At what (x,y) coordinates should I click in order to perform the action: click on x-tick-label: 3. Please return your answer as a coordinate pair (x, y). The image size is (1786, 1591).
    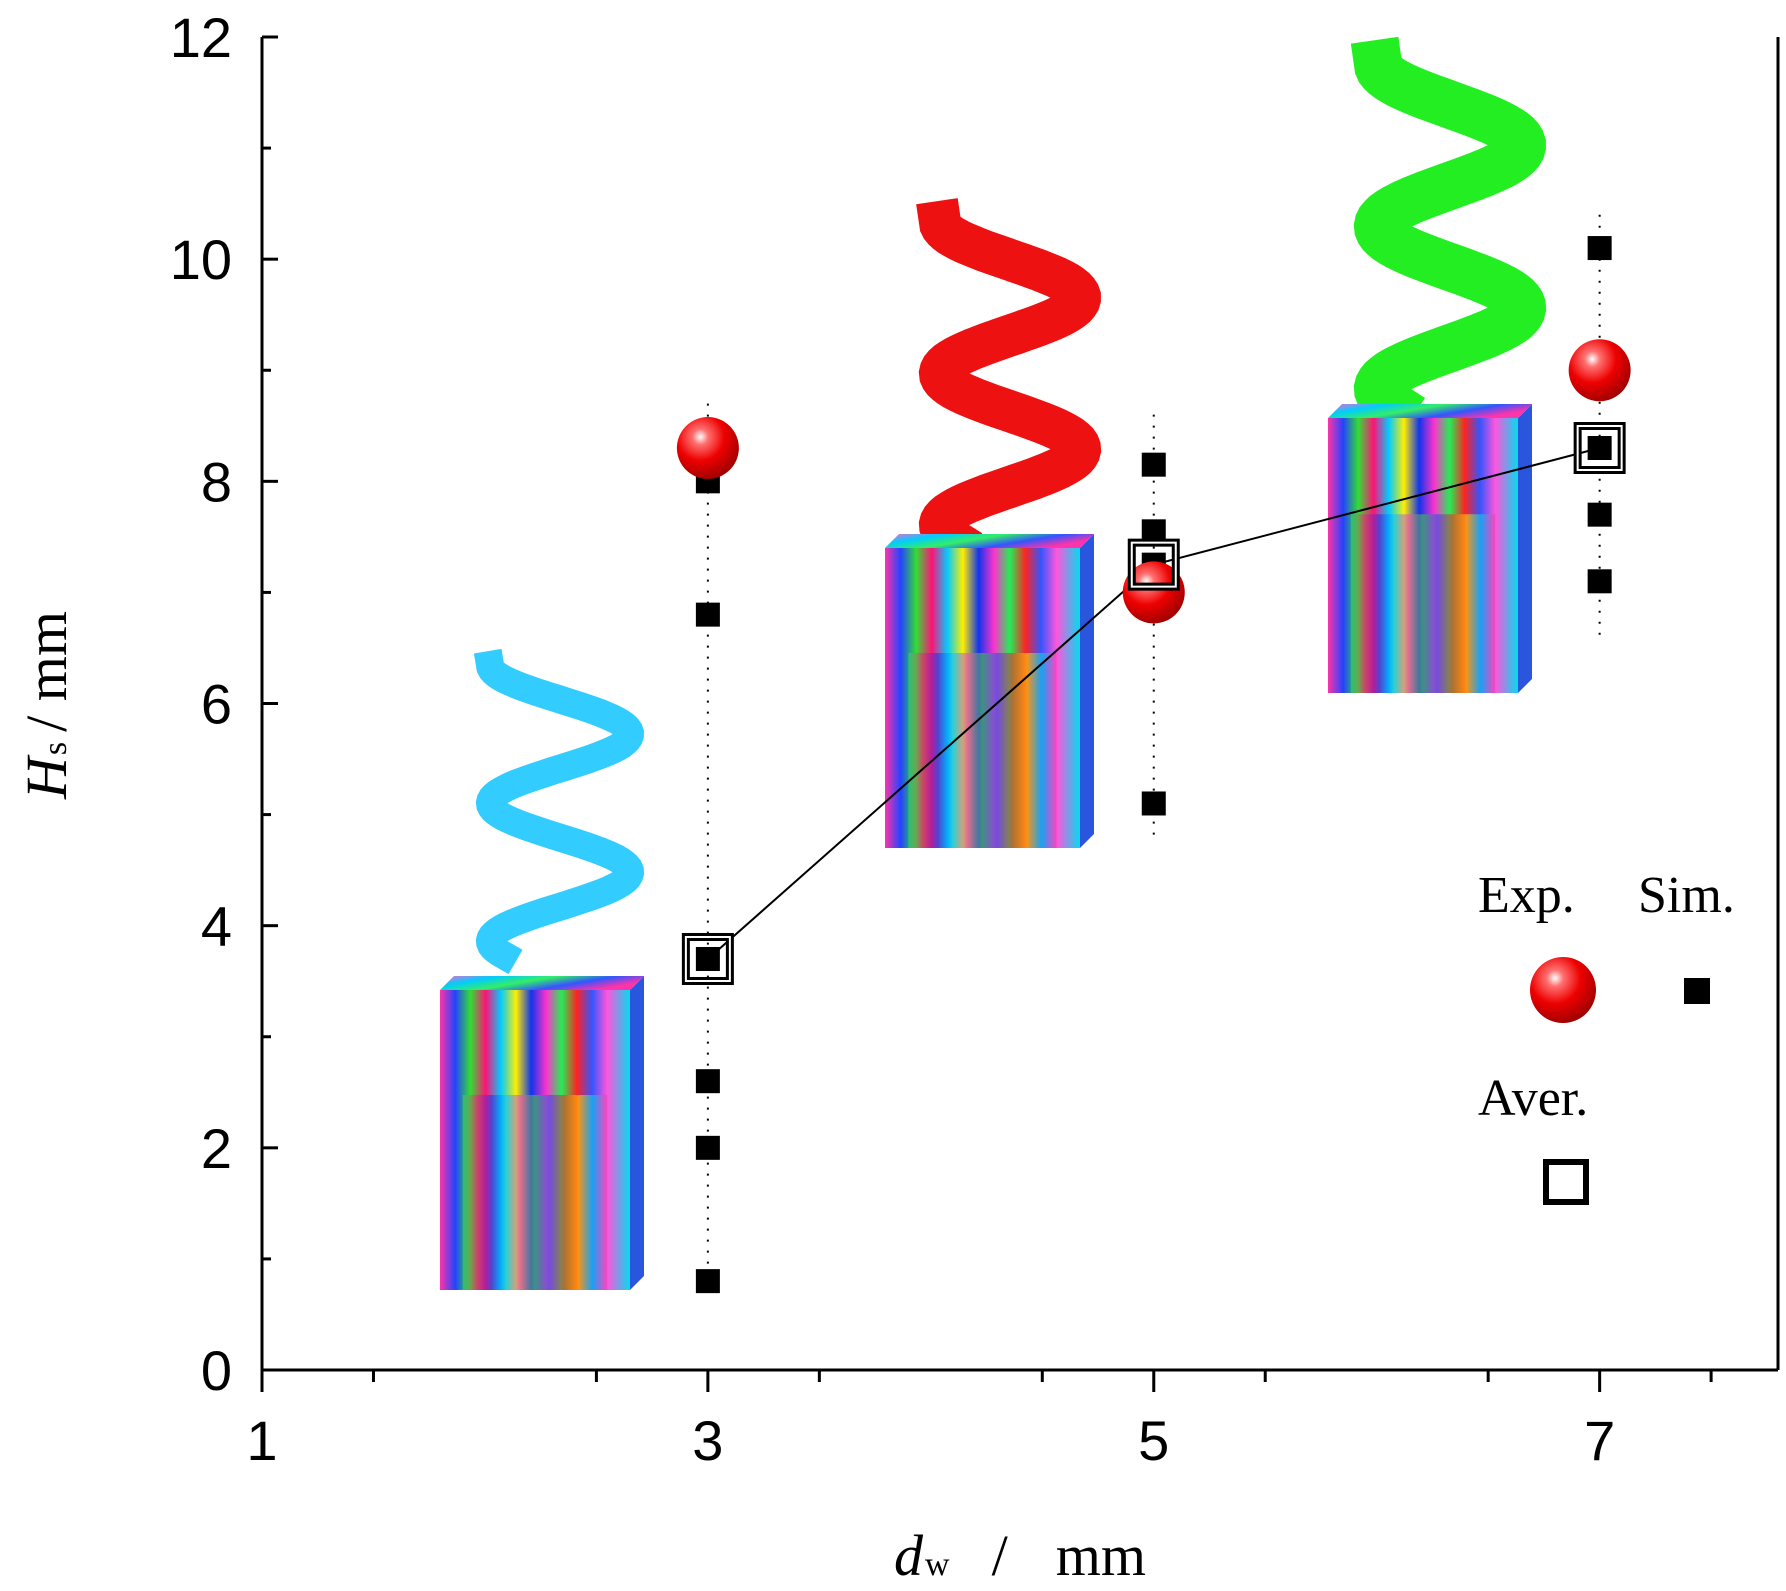
    Looking at the image, I should click on (707, 1440).